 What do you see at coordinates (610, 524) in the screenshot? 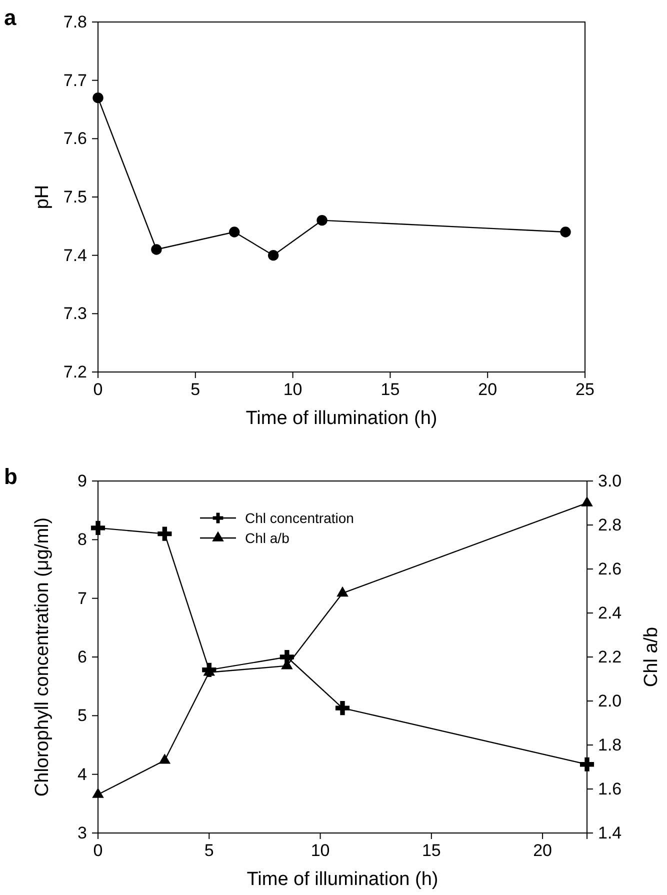
I see `y2-tick-label: 2.8` at bounding box center [610, 524].